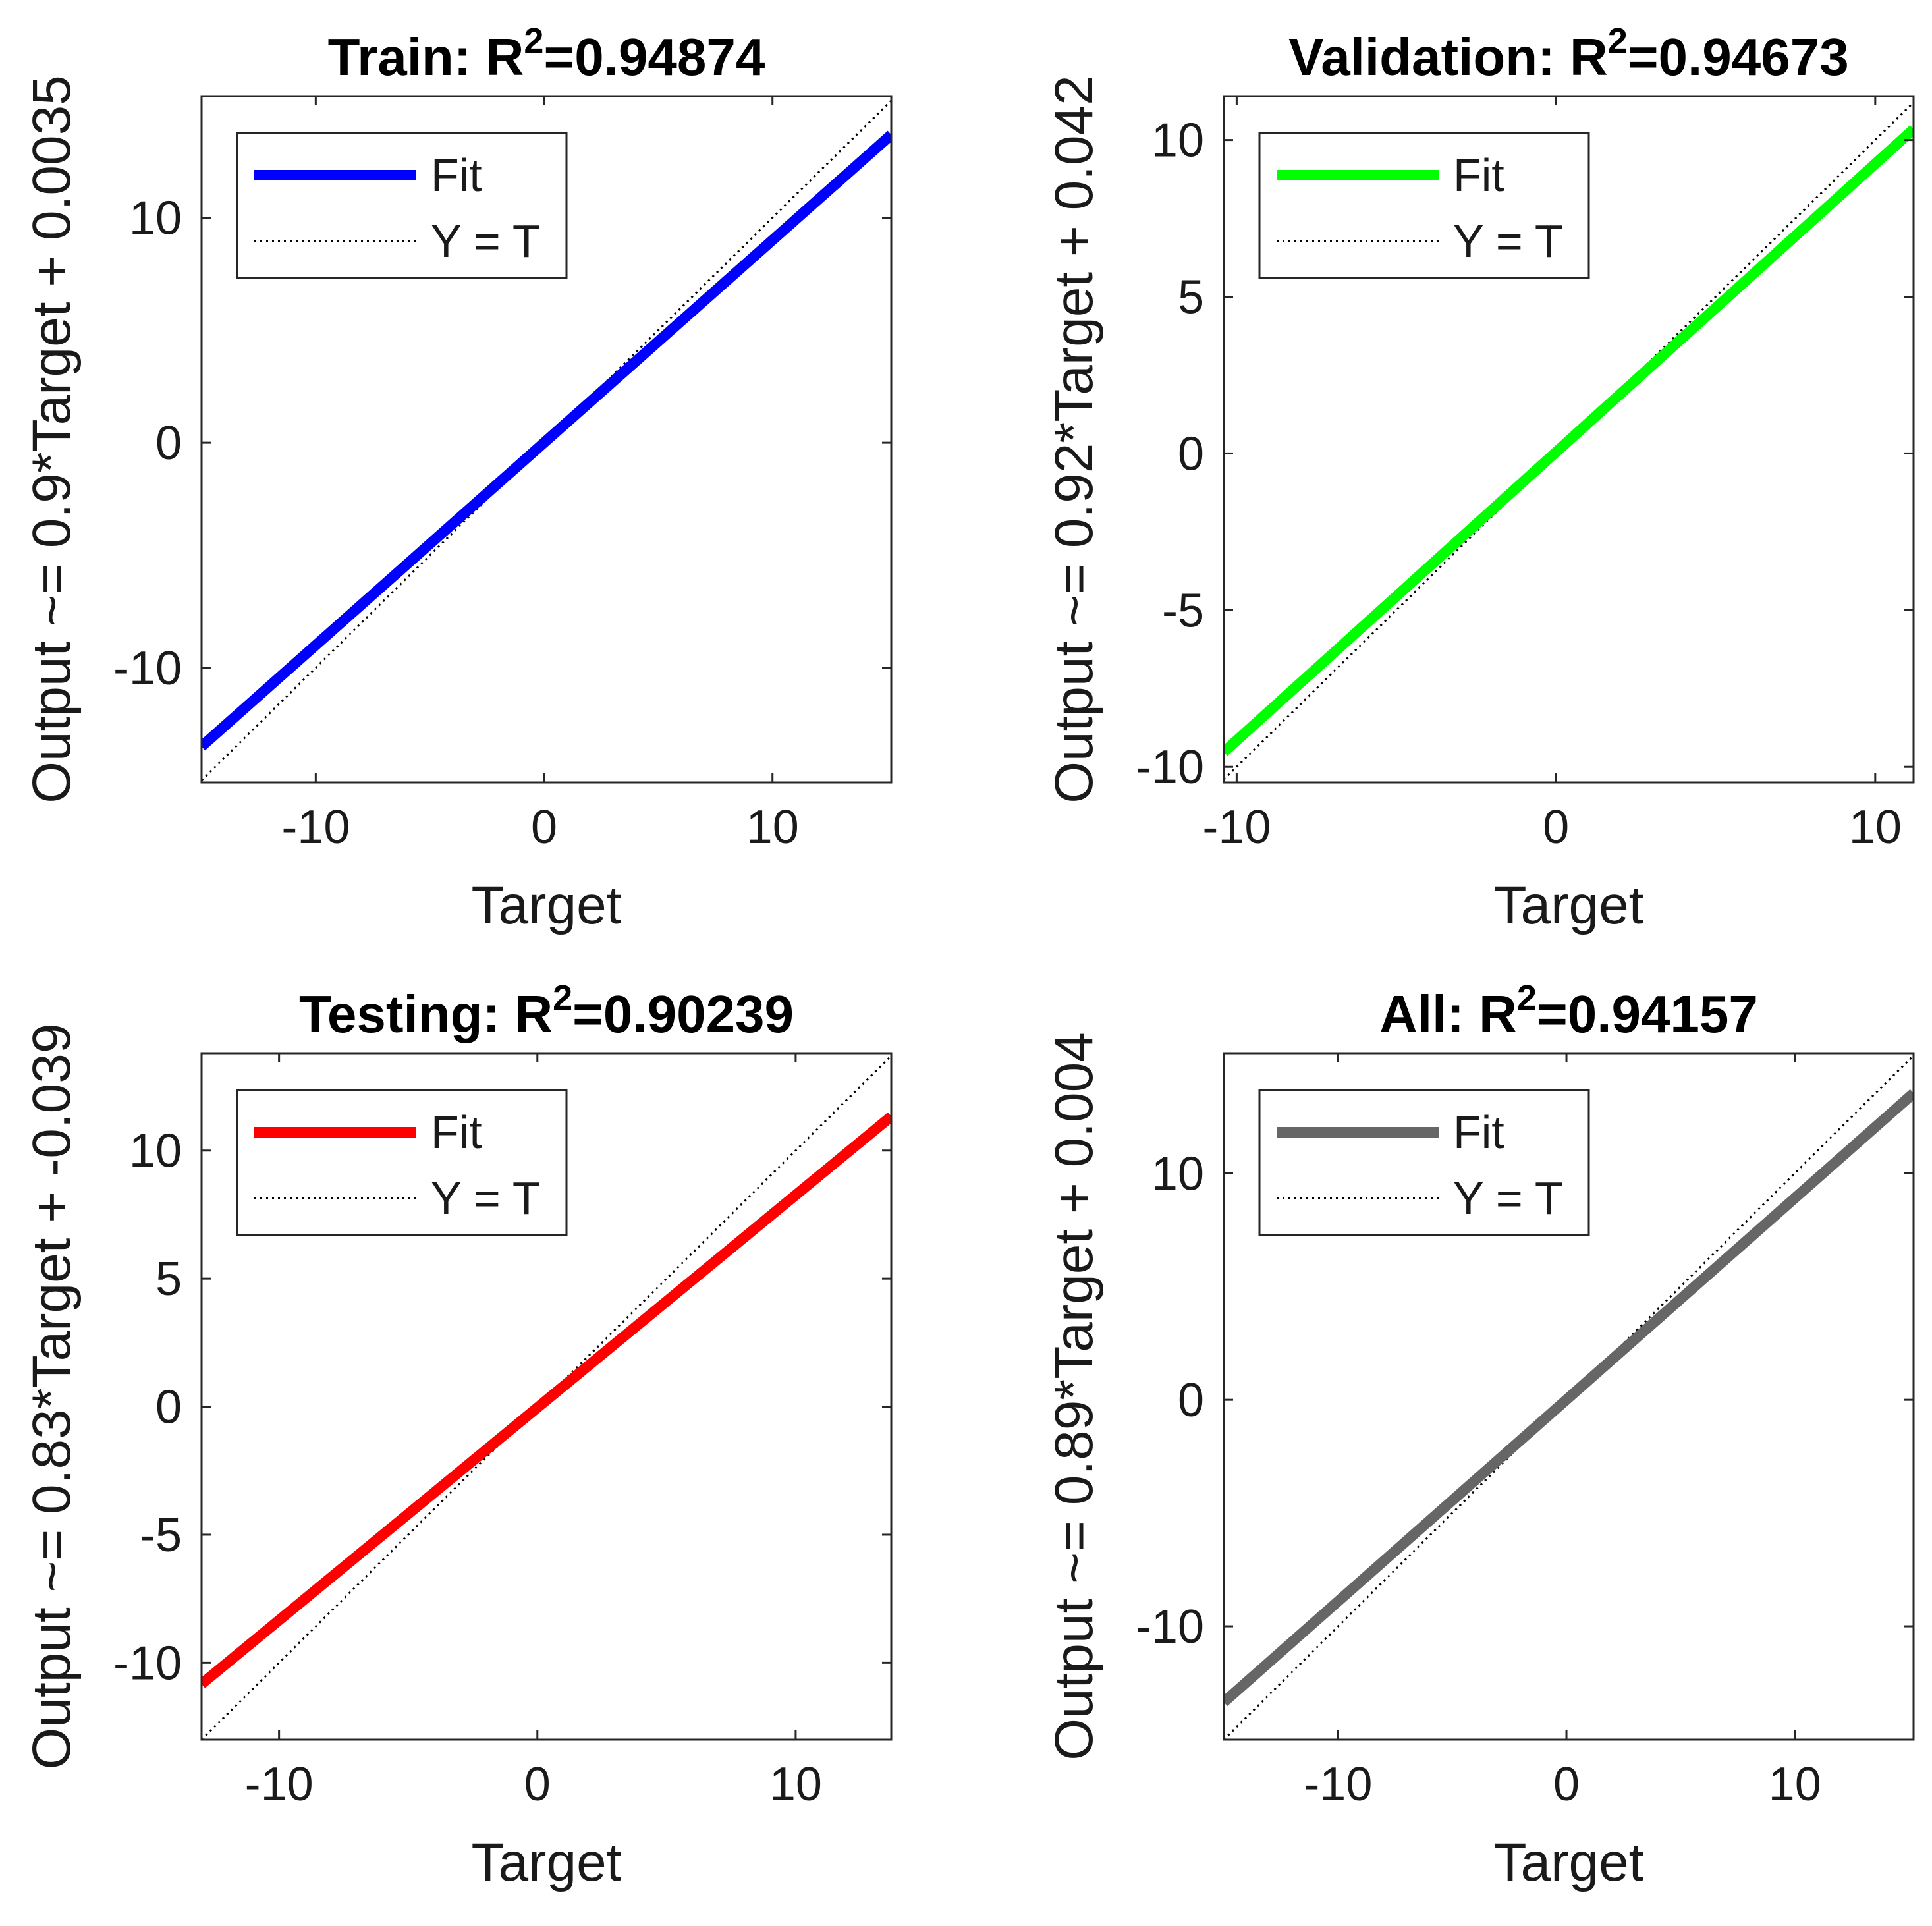 This screenshot has height=1926, width=1932. I want to click on x-tick-label-train: 0, so click(544, 828).